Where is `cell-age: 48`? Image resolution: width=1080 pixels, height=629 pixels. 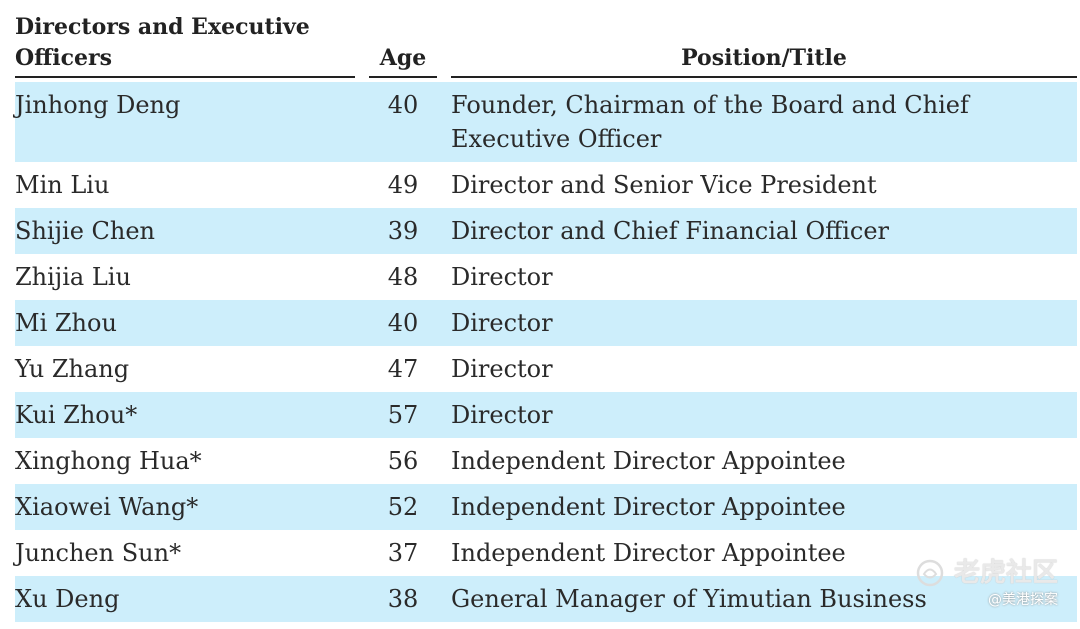
cell-age: 48 is located at coordinates (403, 277).